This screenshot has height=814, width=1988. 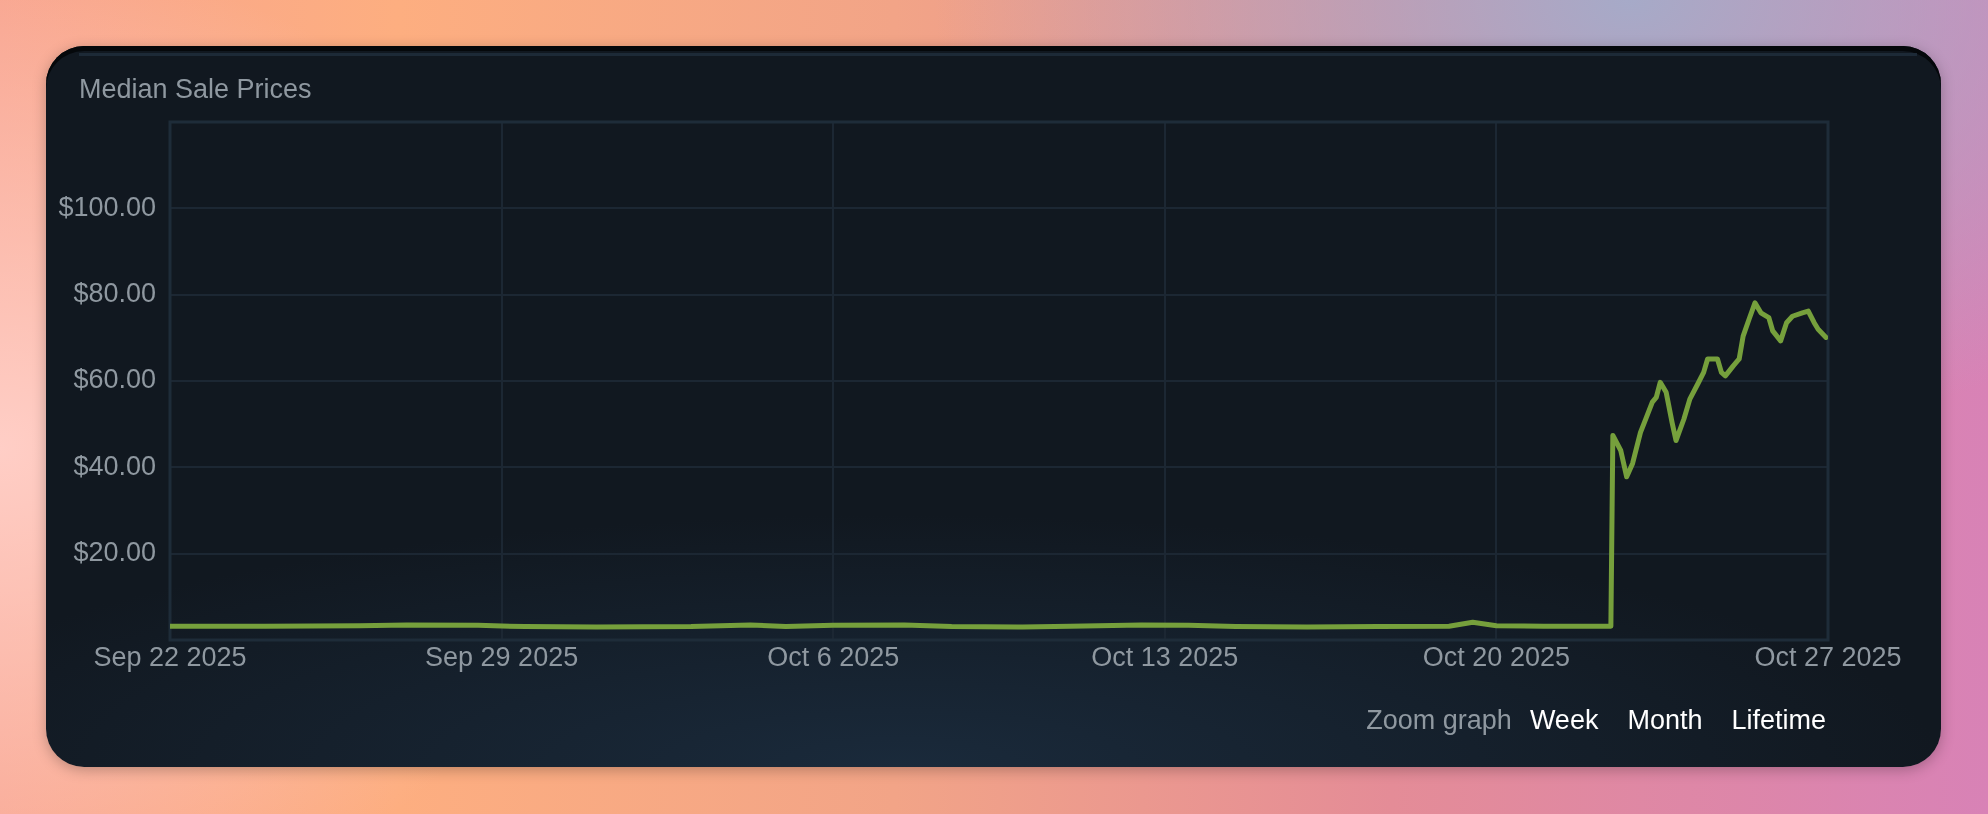 What do you see at coordinates (1828, 656) in the screenshot?
I see `x-tick-label: Oct 27 2025` at bounding box center [1828, 656].